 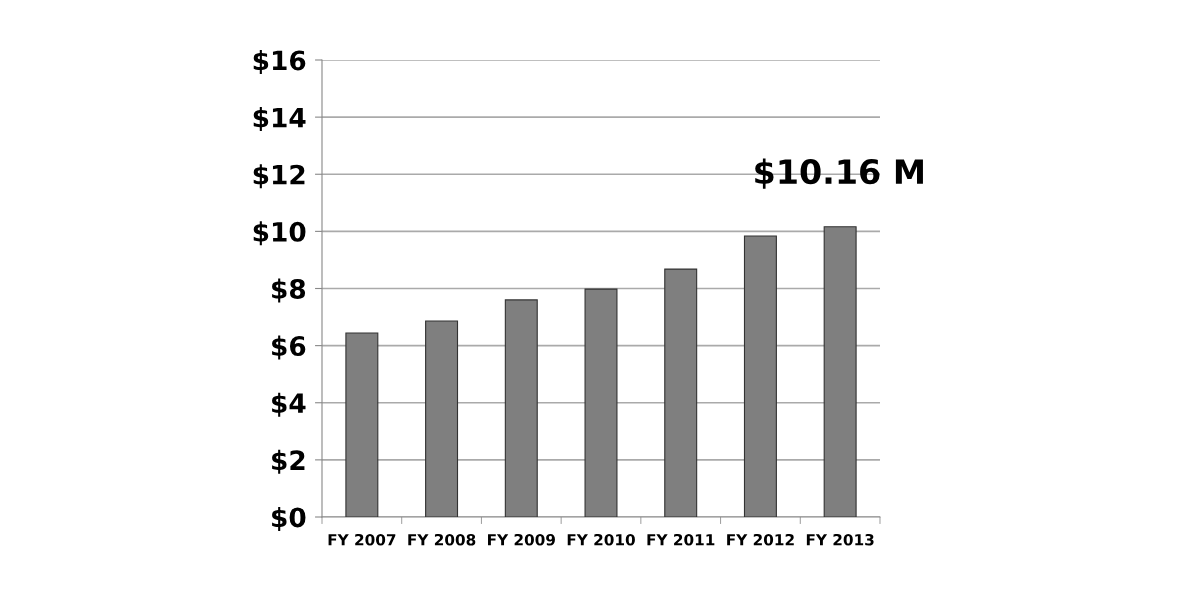 I want to click on x-tick-label: FY 2012, so click(x=760, y=539).